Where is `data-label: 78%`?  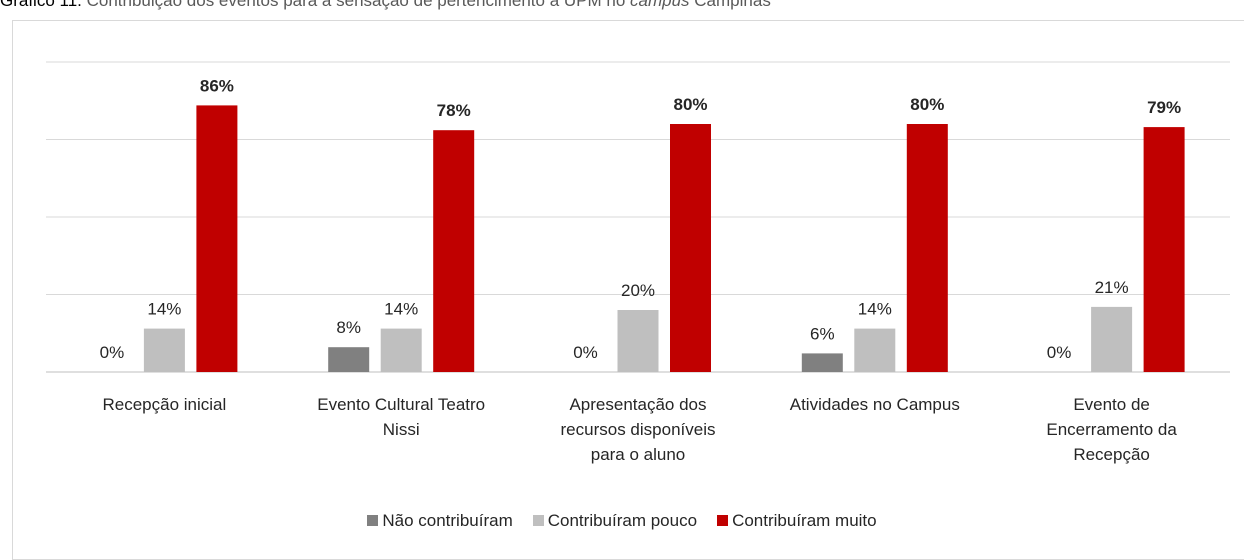
data-label: 78% is located at coordinates (454, 110).